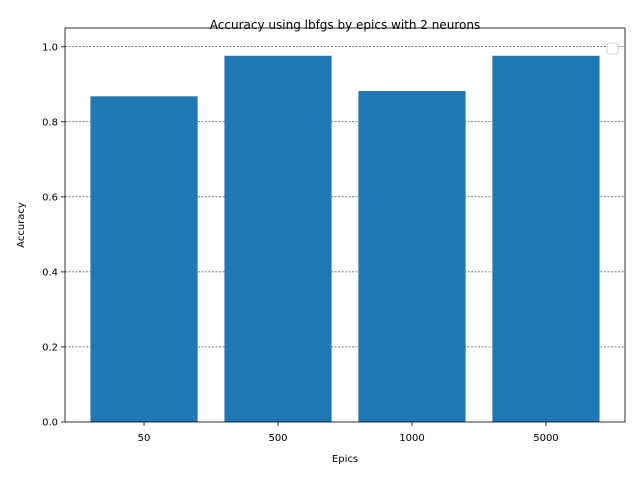  Describe the element at coordinates (50, 47) in the screenshot. I see `y-tick-label: 1.0` at that location.